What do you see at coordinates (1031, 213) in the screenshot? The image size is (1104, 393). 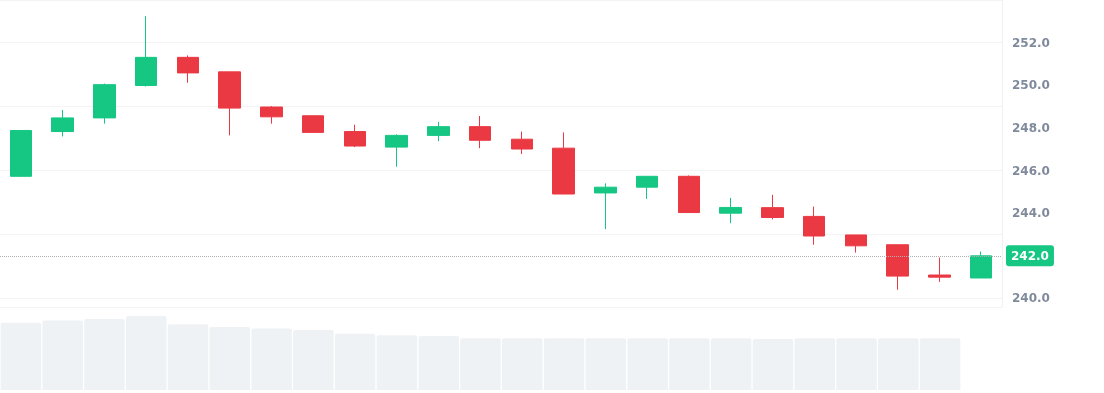 I see `y-tick-label: 244.0` at bounding box center [1031, 213].